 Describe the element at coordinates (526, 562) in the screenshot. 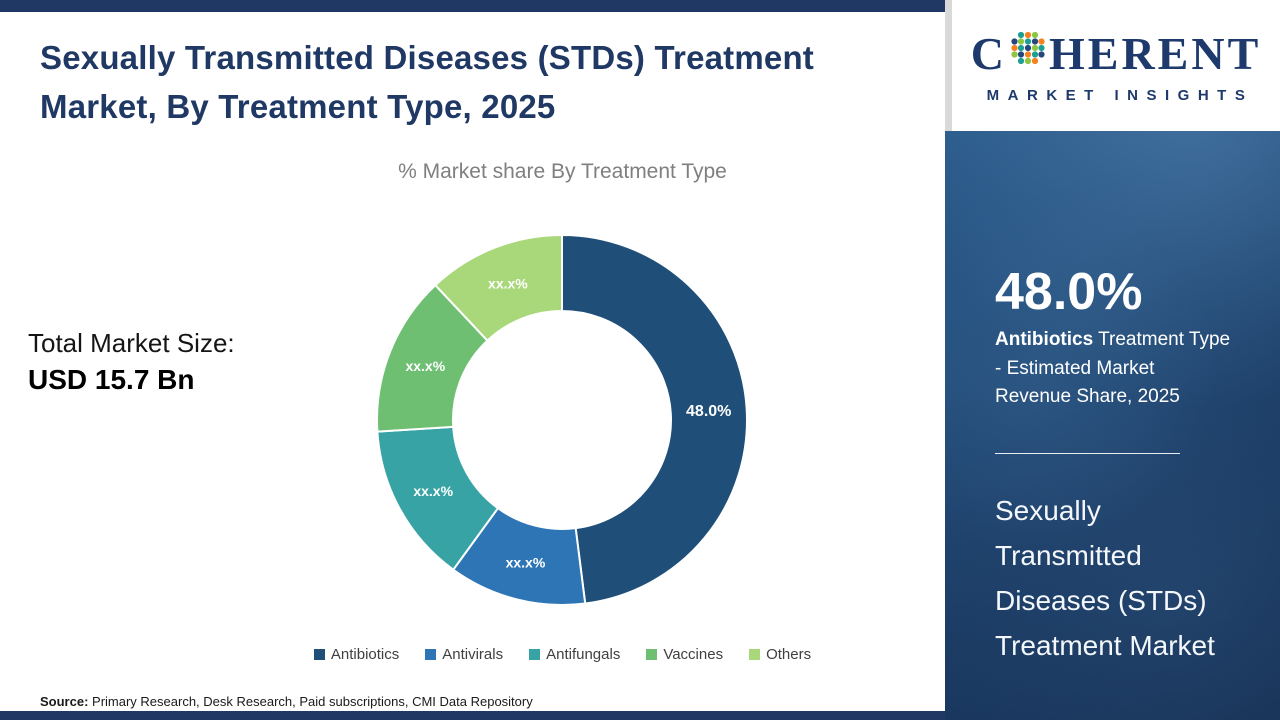

I see `slice-value-label-antivirals: xx.x%` at that location.